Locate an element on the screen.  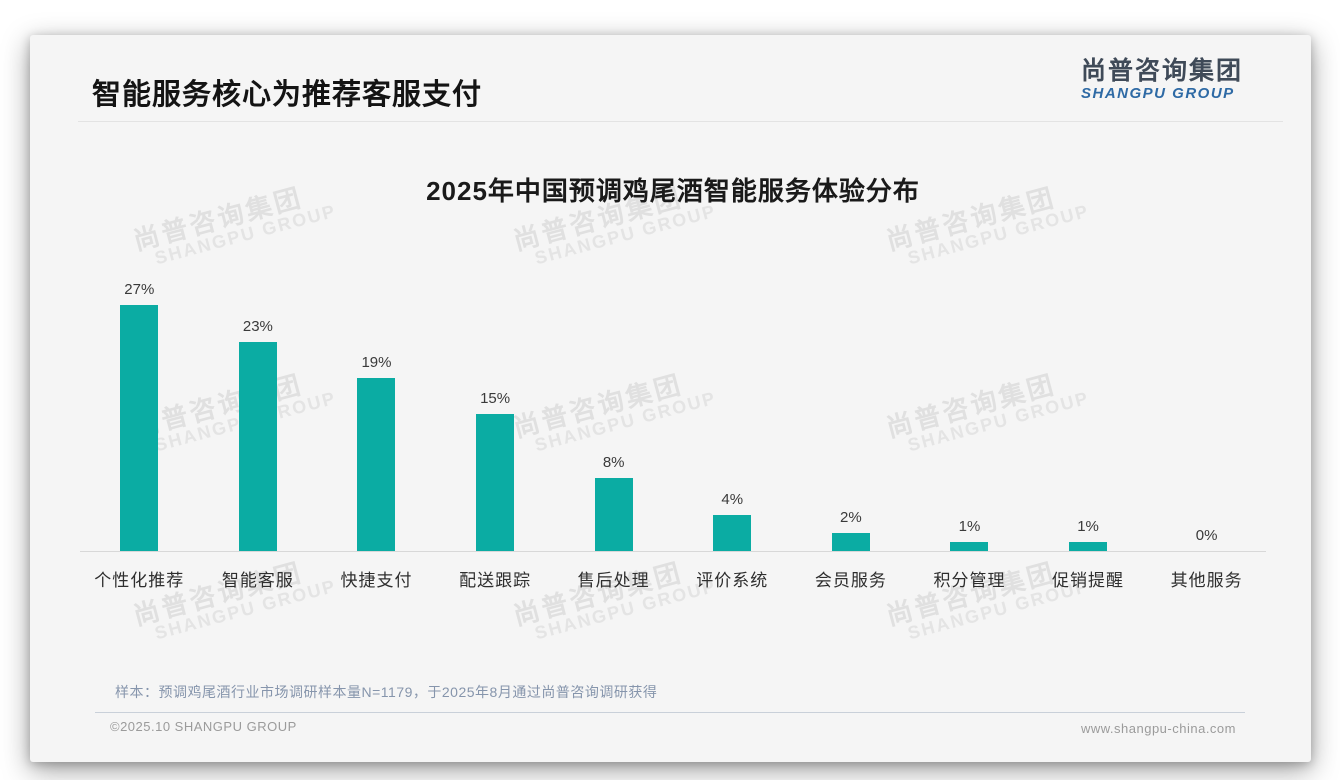
x-axis-line is located at coordinates (673, 551).